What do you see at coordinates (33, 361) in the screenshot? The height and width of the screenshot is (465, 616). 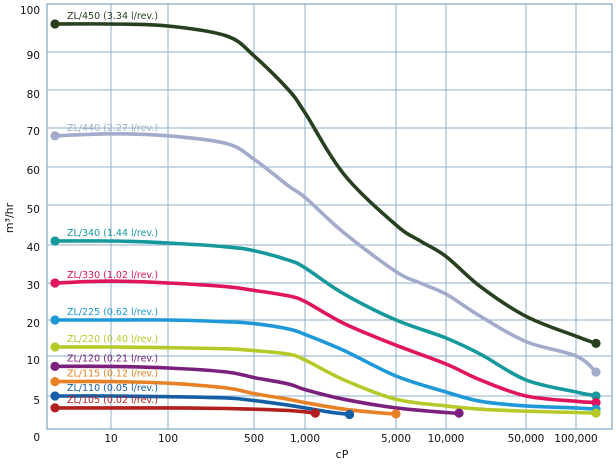 I see `y-tick-label: 10` at bounding box center [33, 361].